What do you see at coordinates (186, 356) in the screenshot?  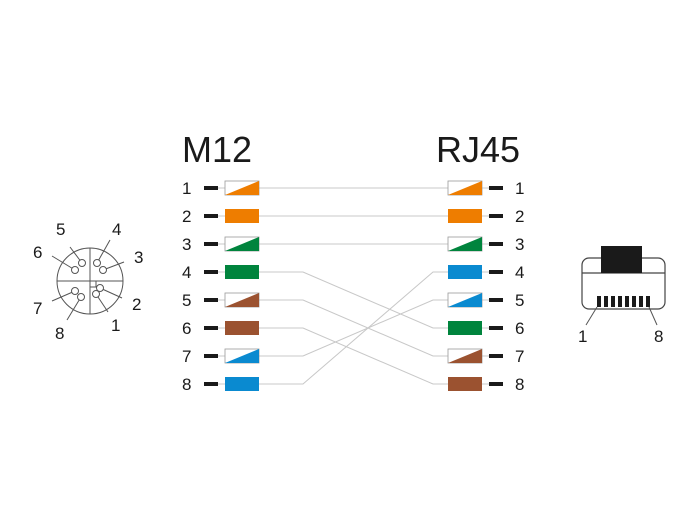 I see `m12-pin-number: 7` at bounding box center [186, 356].